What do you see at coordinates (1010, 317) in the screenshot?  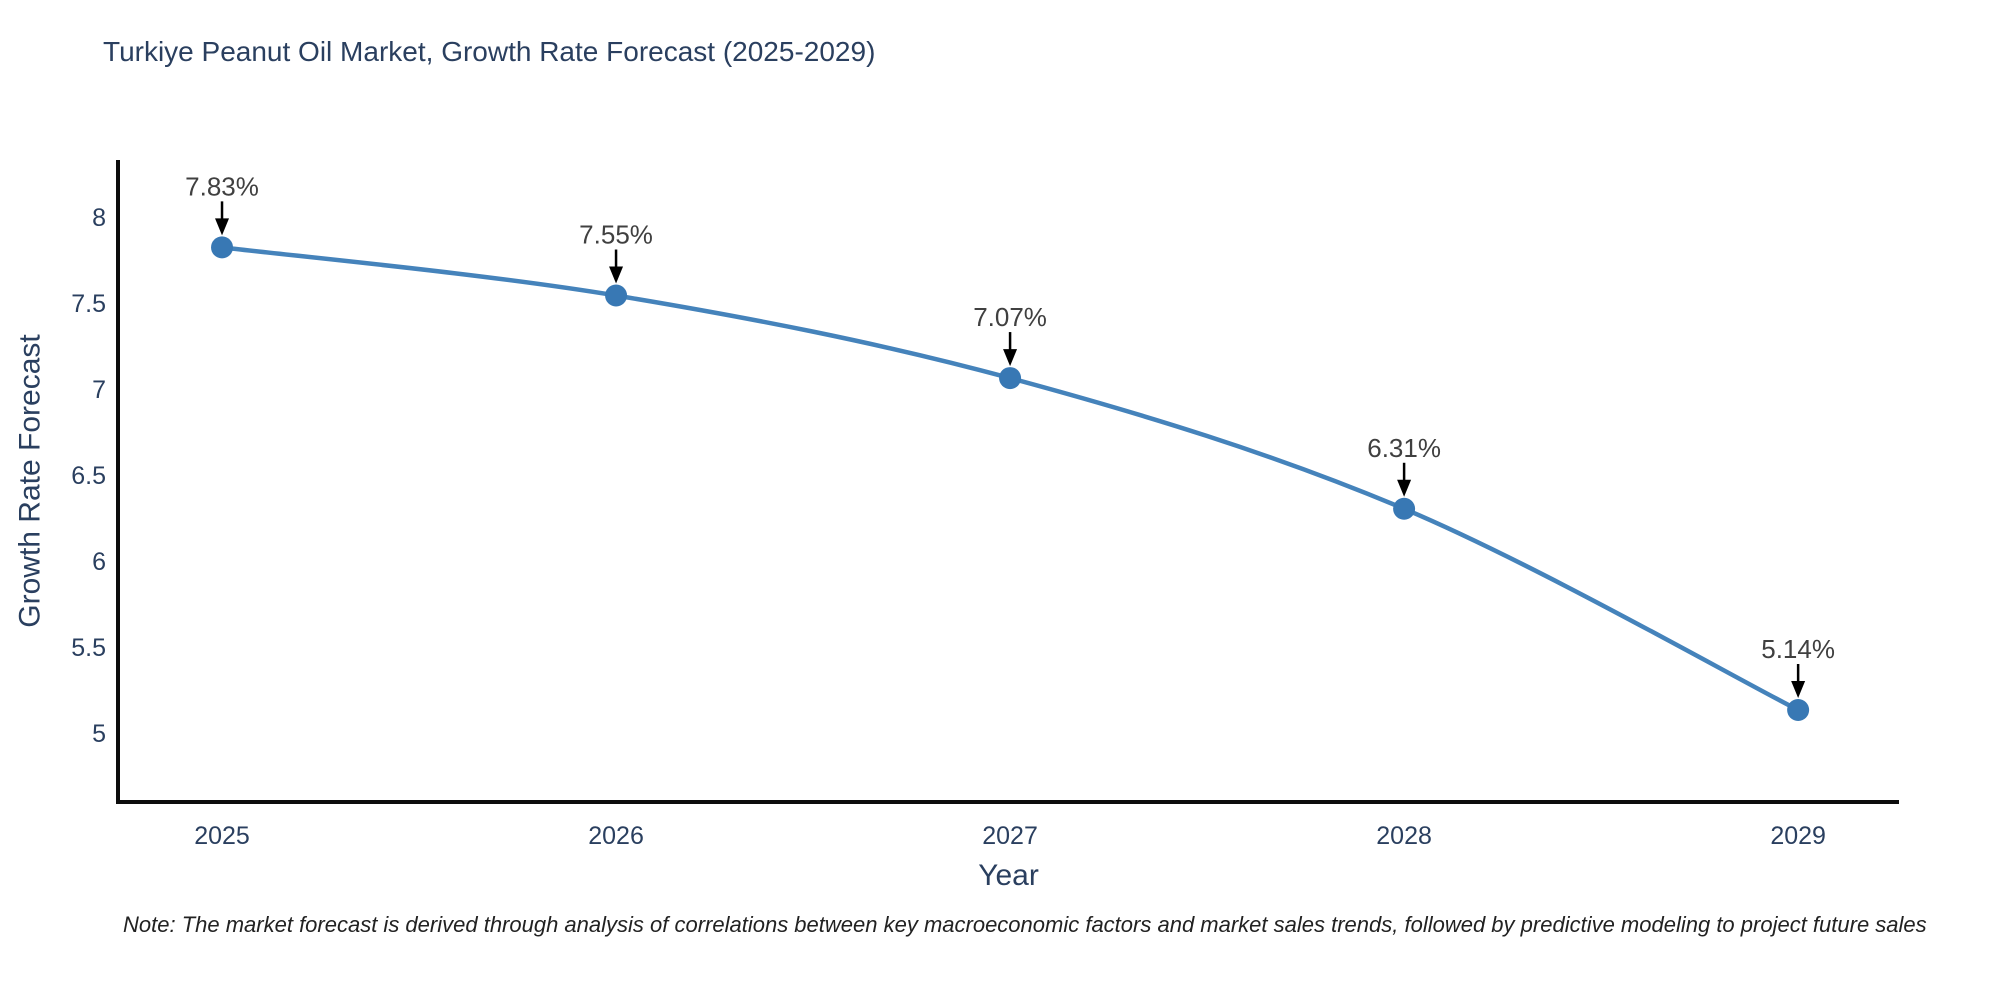 I see `point-value-label: 7.07%` at bounding box center [1010, 317].